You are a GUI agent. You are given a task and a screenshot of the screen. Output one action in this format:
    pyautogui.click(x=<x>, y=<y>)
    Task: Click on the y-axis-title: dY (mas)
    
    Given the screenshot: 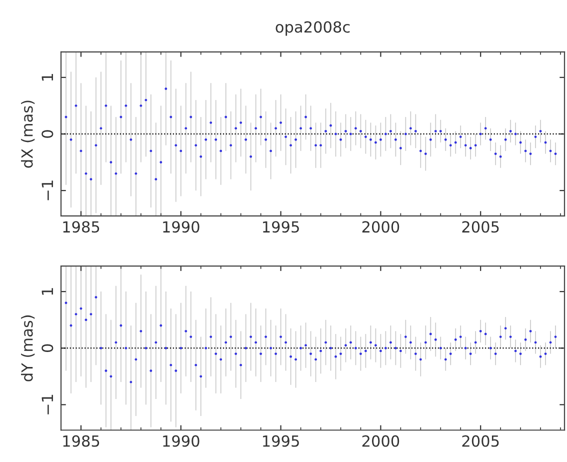 What is the action you would take?
    pyautogui.click(x=28, y=348)
    